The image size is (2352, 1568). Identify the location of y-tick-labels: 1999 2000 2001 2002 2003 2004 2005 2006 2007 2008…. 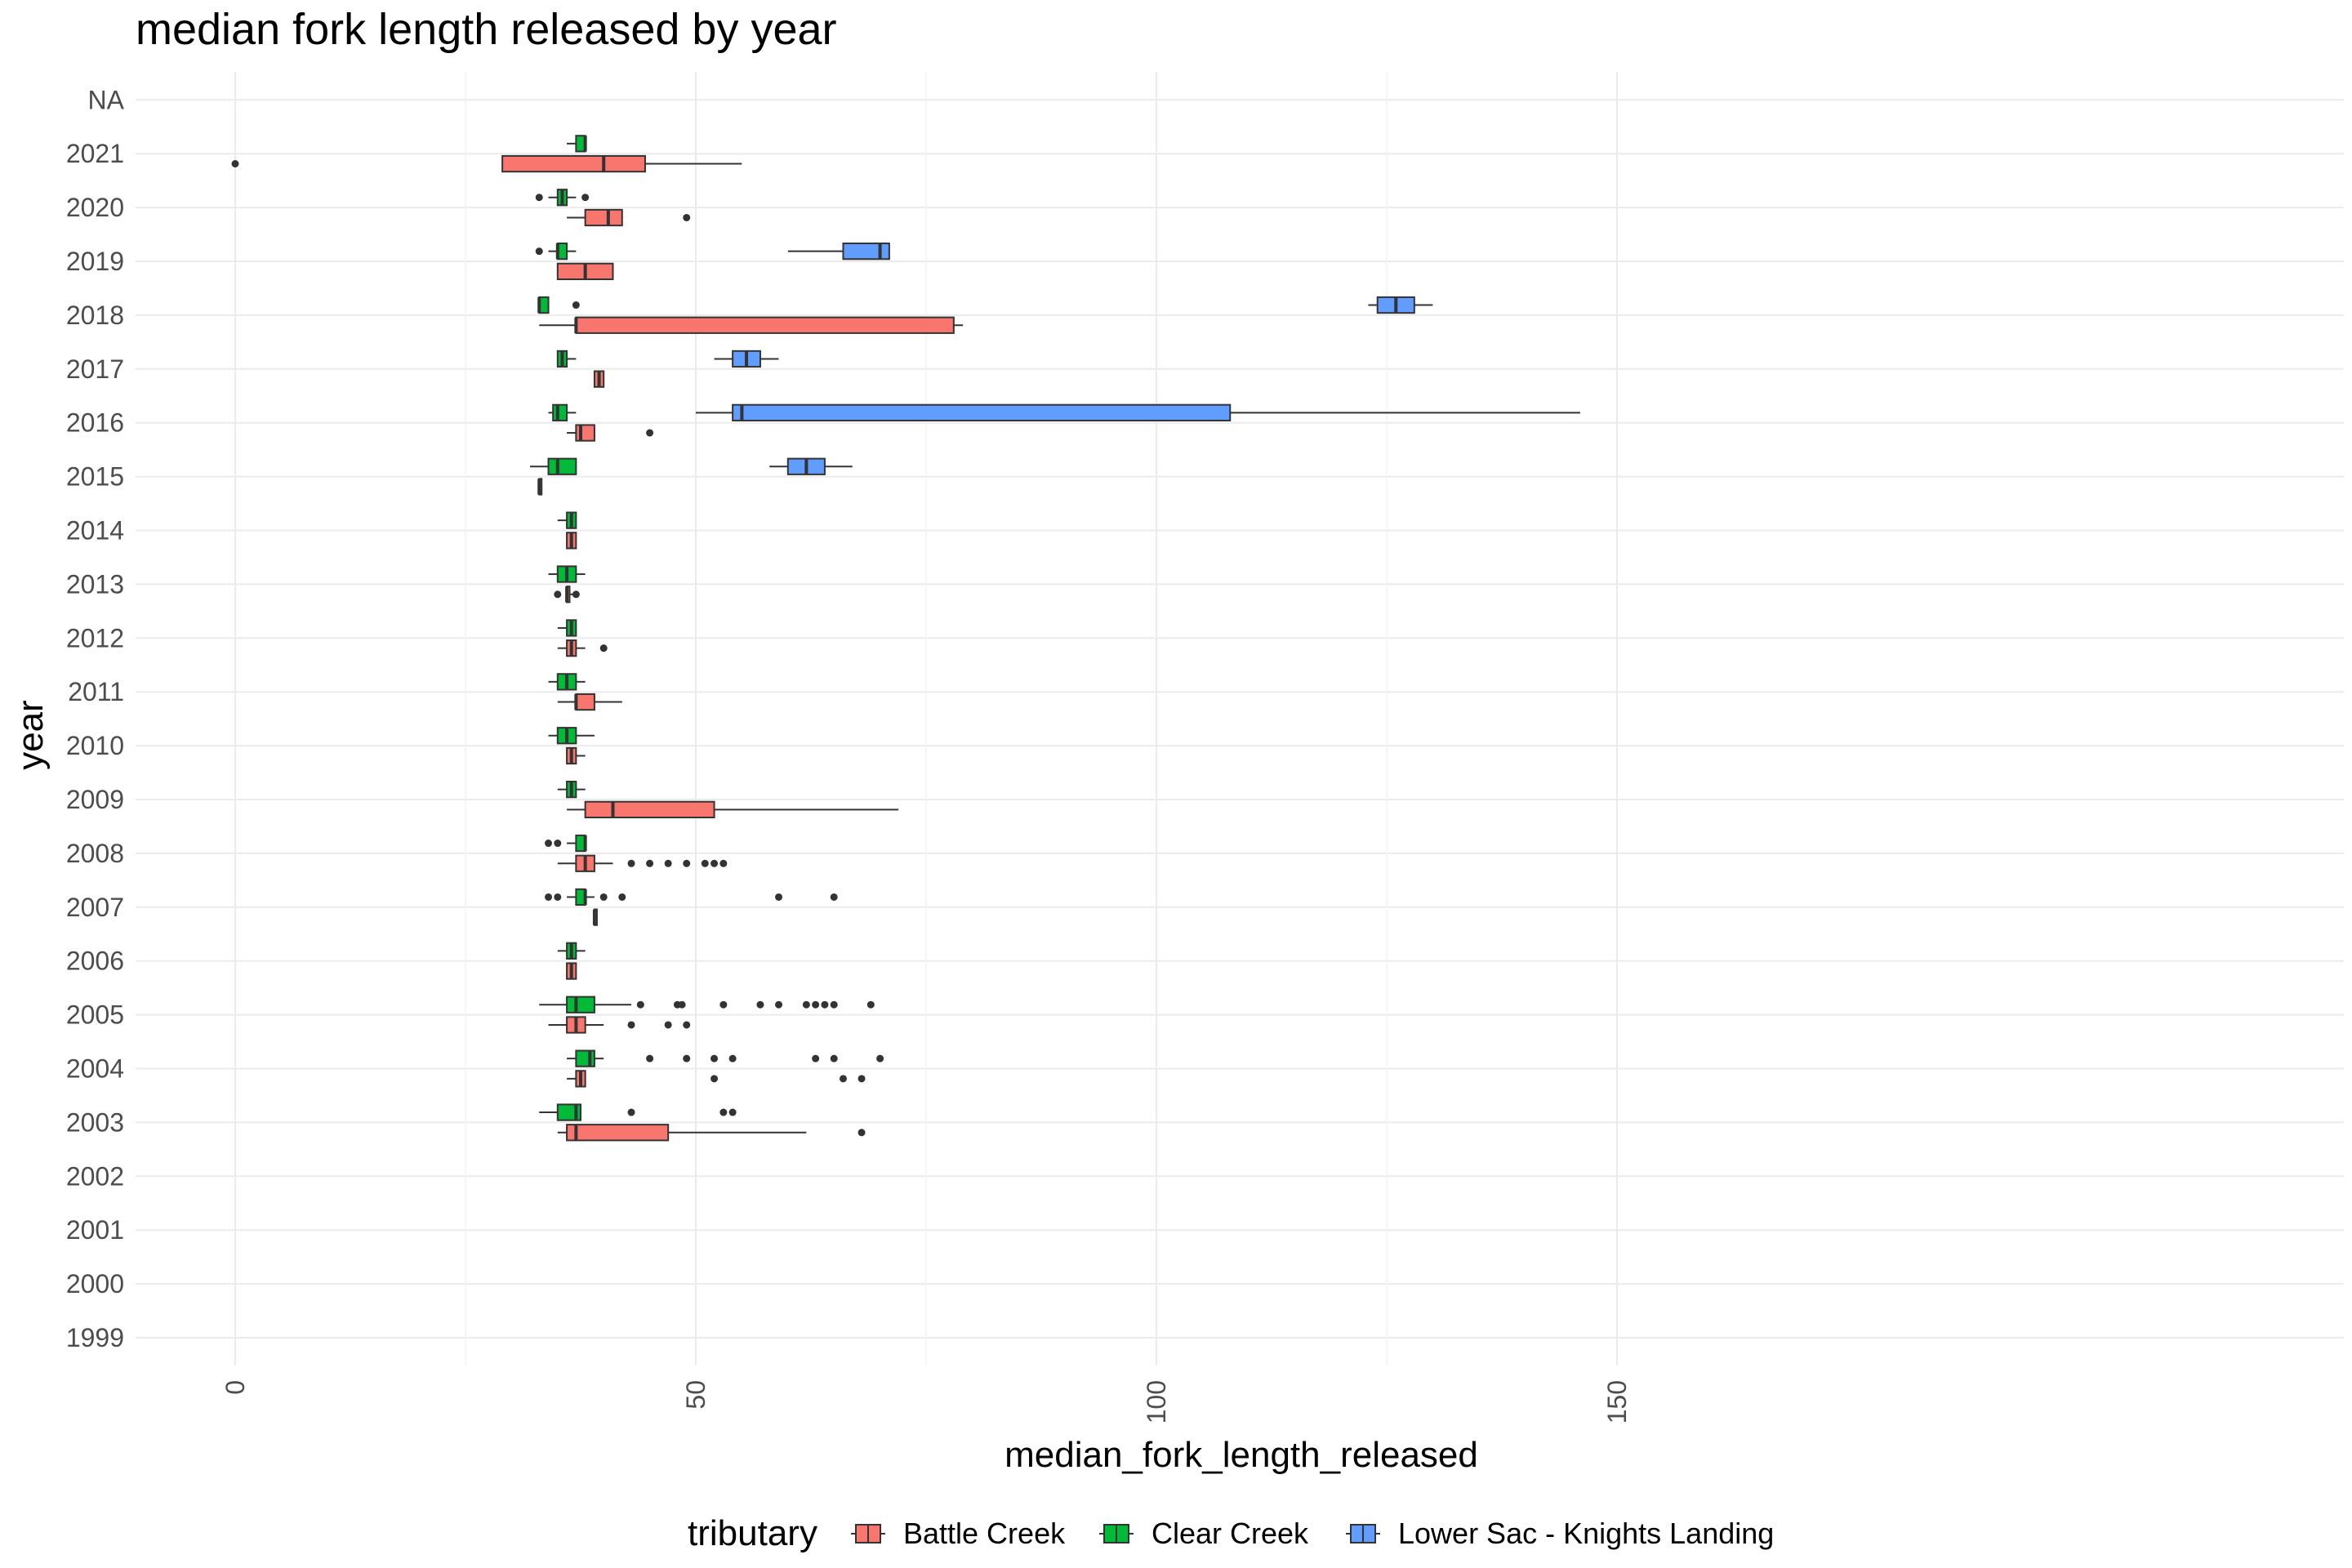
(95, 718).